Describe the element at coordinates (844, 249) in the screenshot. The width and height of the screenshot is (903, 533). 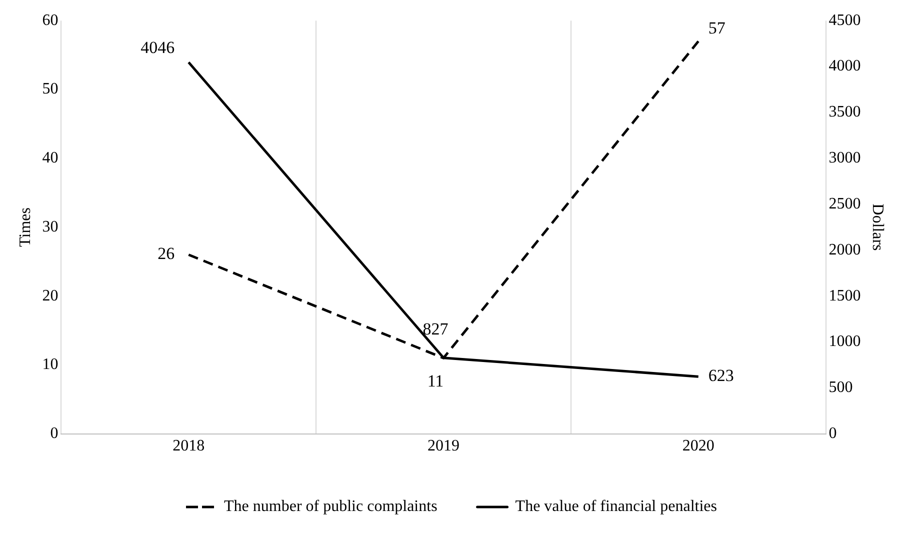
I see `y2-tick-label: 2000` at that location.